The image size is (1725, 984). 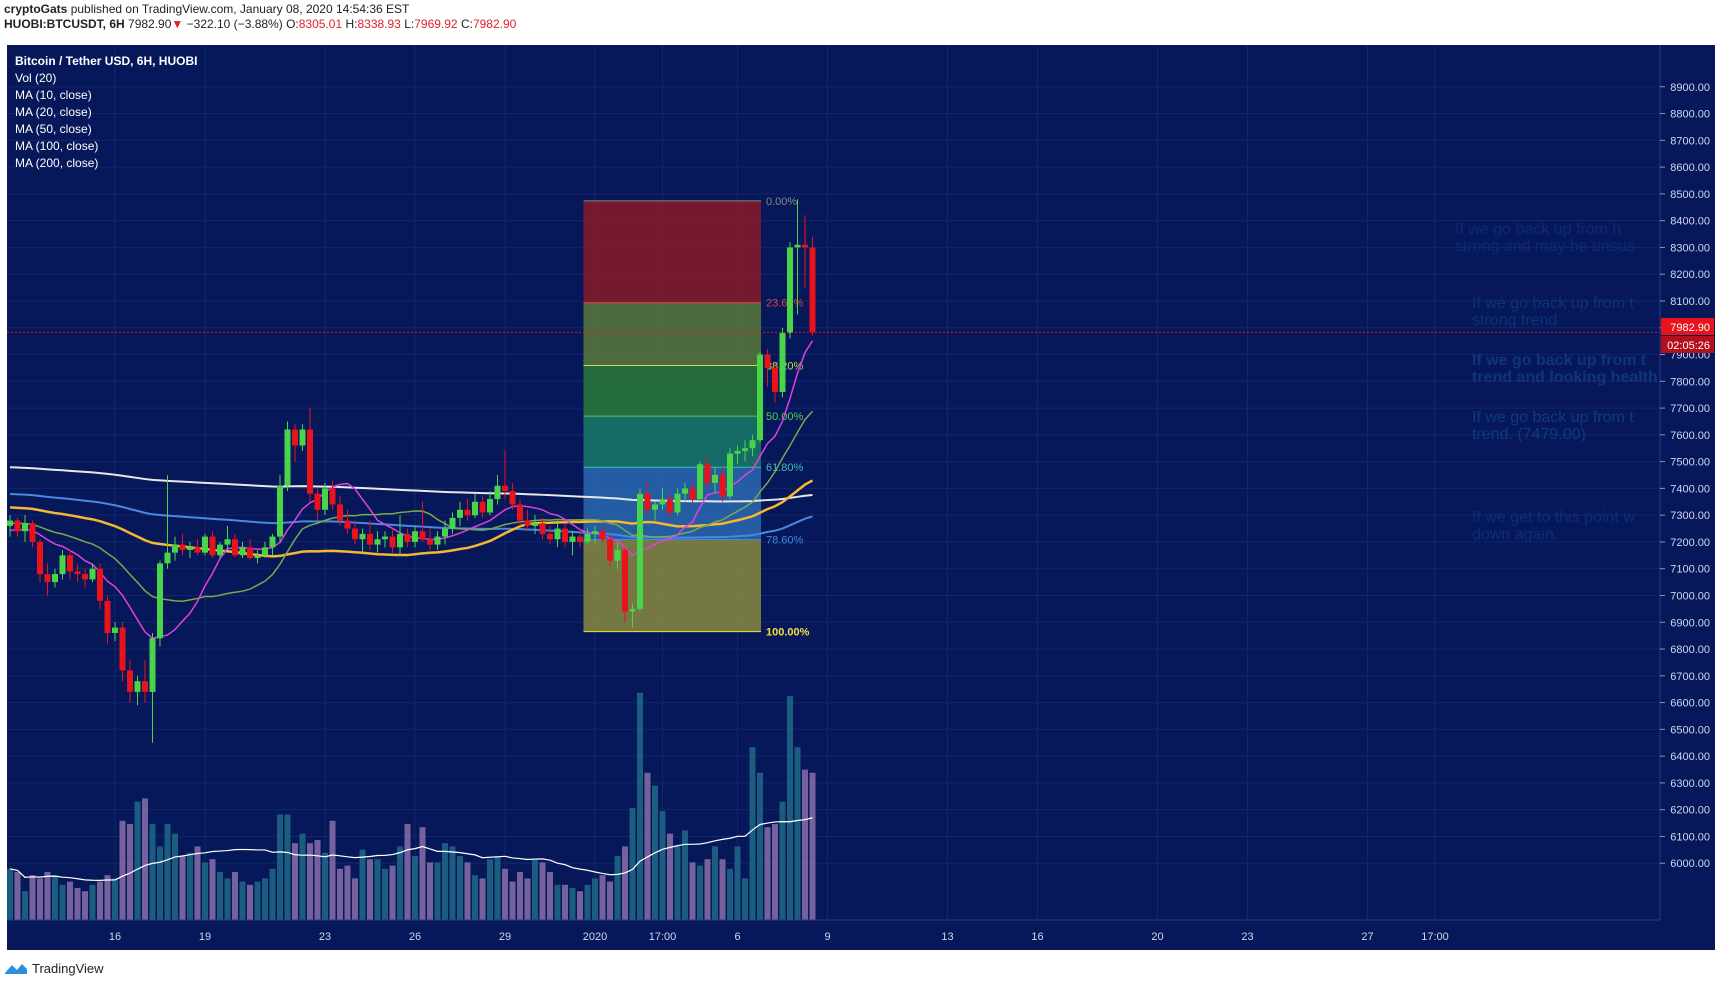 I want to click on note-2-line-1: If we go back up from t, so click(x=1553, y=303).